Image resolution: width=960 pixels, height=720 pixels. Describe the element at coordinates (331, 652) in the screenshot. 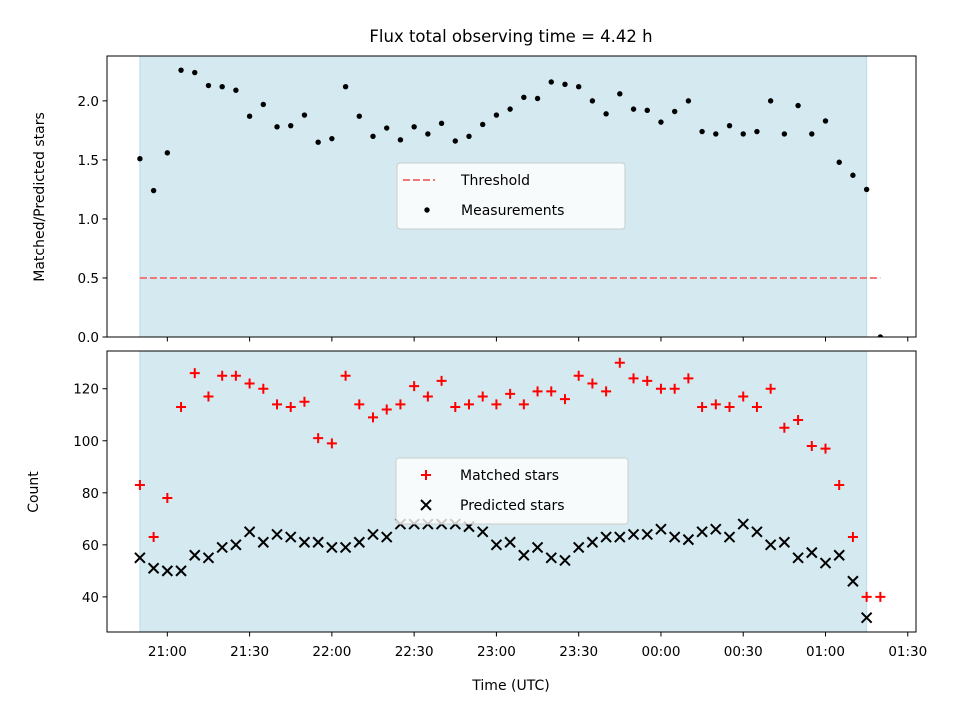

I see `bottom-x-tick-label: 22:00` at that location.